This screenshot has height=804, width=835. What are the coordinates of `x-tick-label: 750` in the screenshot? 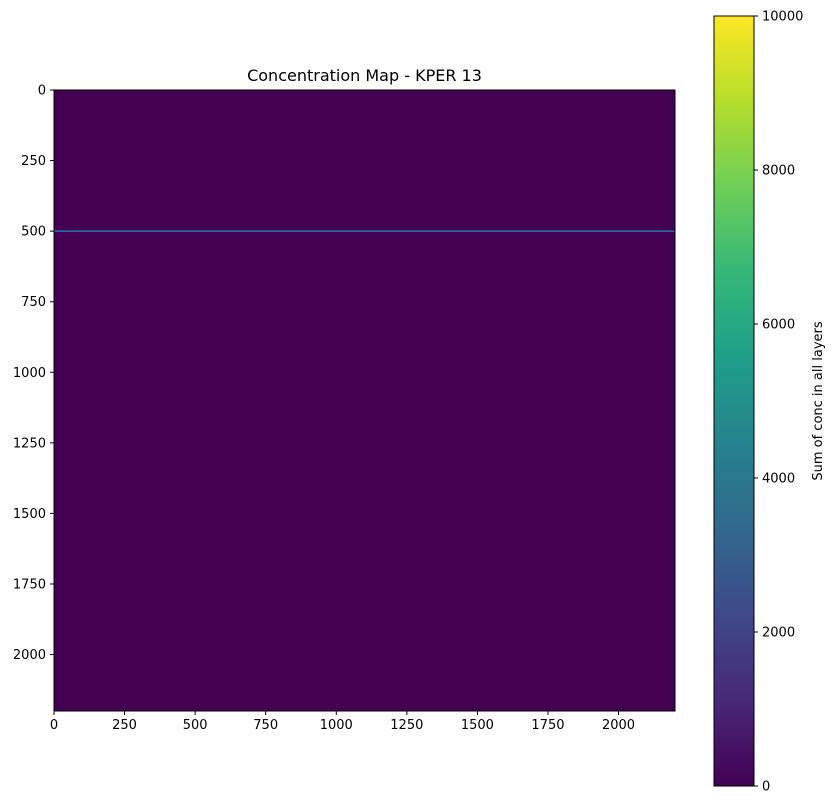 It's located at (265, 725).